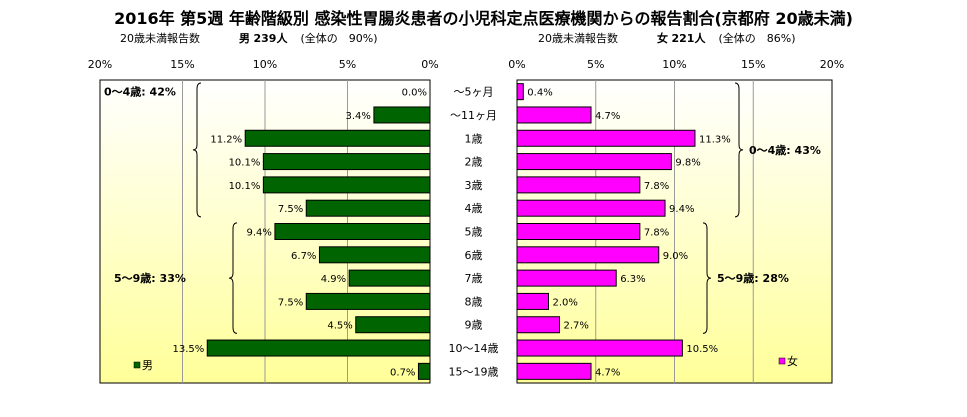  Describe the element at coordinates (785, 150) in the screenshot. I see `female-age-group-label: 0～4歳: 43%` at that location.